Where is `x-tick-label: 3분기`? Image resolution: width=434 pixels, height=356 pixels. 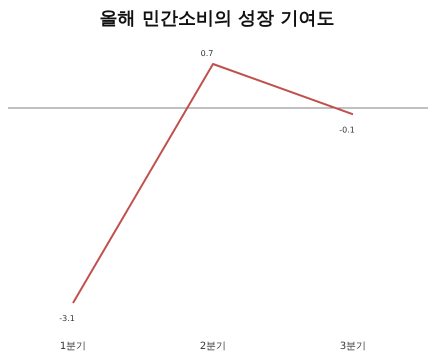
x-tick-label: 3분기 is located at coordinates (353, 346).